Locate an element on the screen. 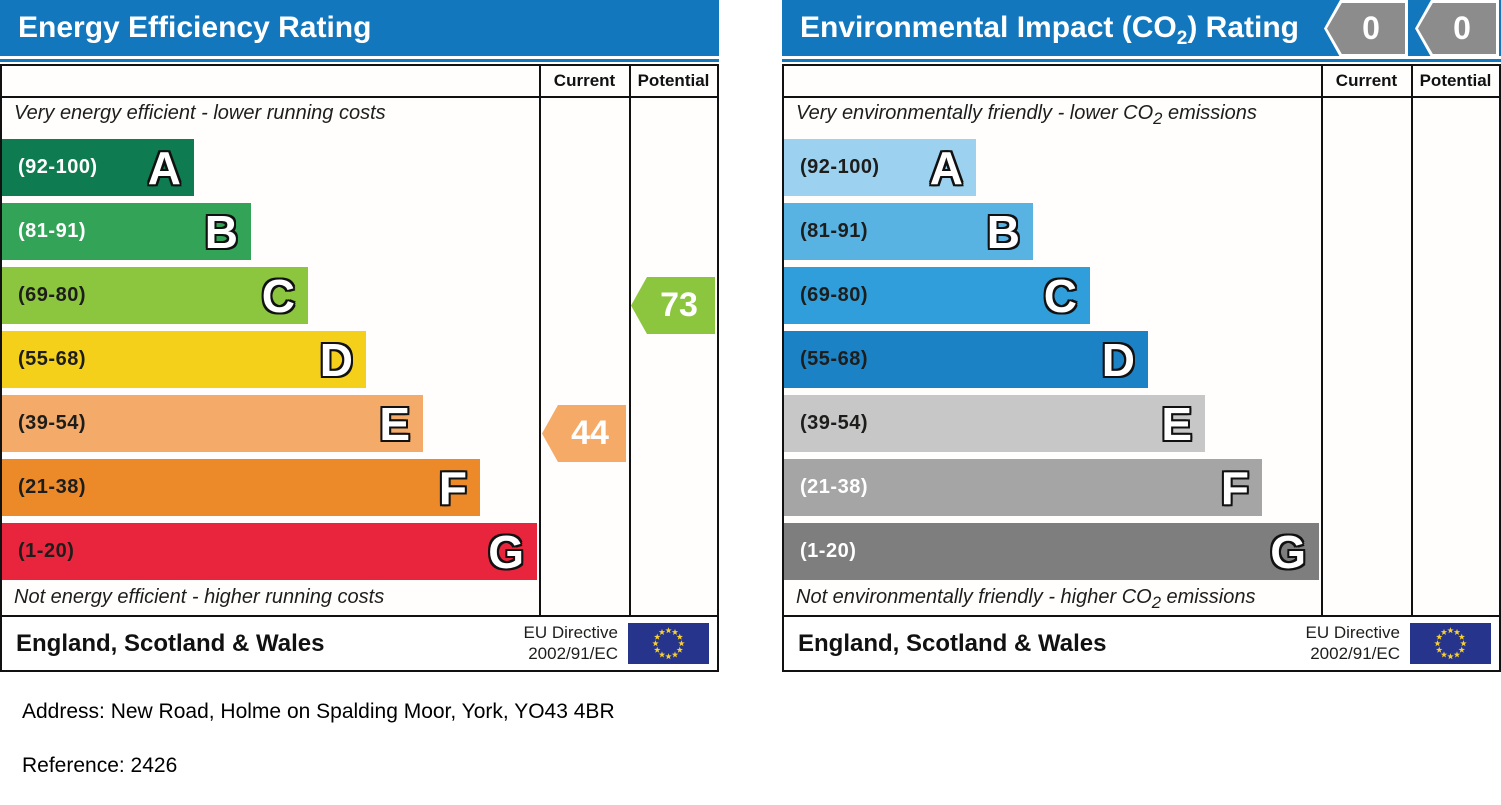  reference-text: Reference: 2426 is located at coordinates (100, 765).